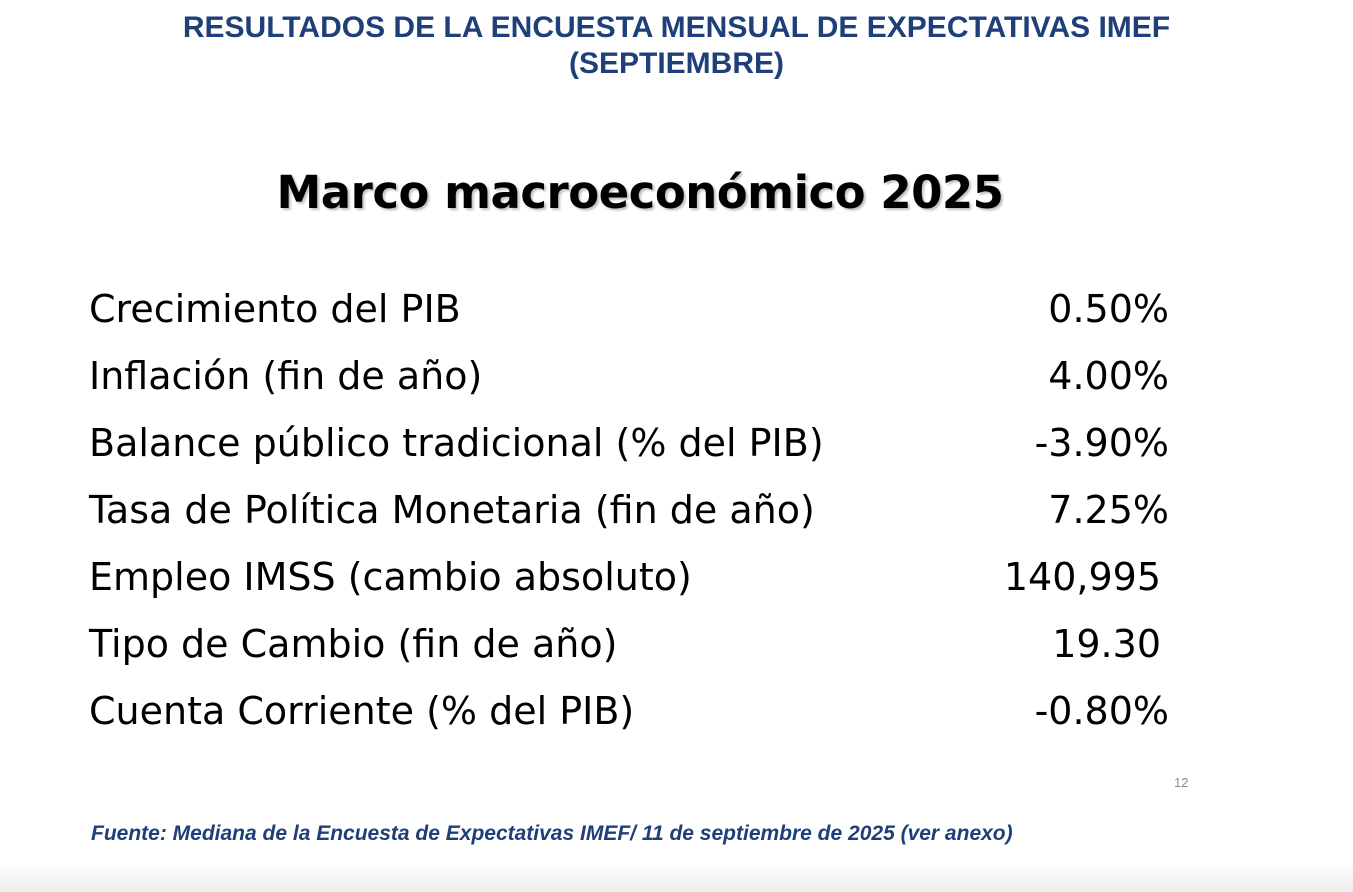 Image resolution: width=1353 pixels, height=892 pixels. I want to click on indicator-label: Crecimiento del PIB, so click(275, 309).